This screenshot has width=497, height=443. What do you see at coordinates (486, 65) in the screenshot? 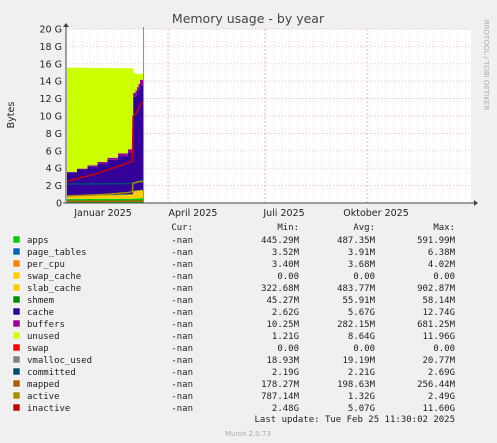
I see `rrdtool-credit: RRDTOOL / TOBI OETIKER` at bounding box center [486, 65].